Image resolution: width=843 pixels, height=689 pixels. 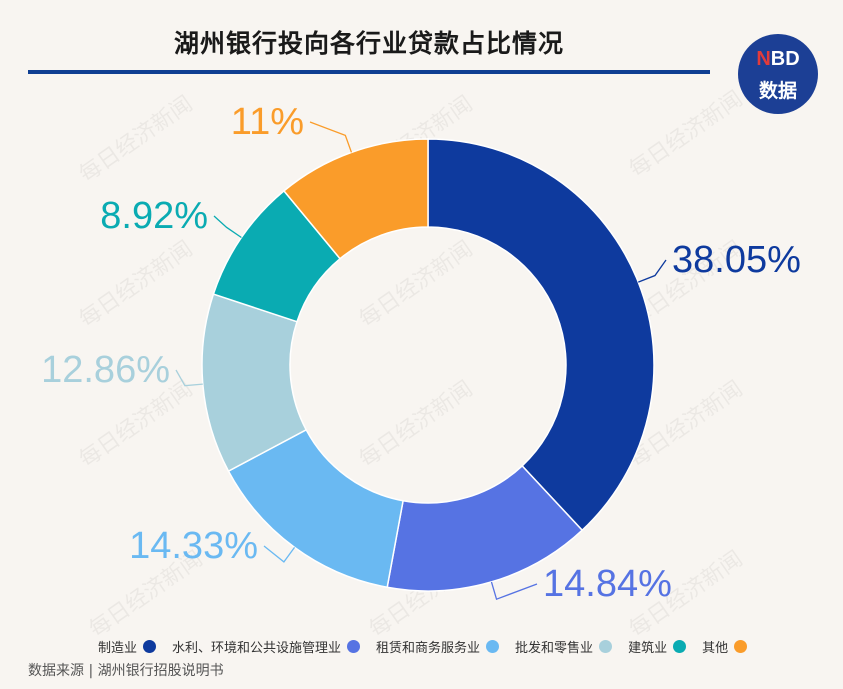 What do you see at coordinates (126, 671) in the screenshot?
I see `data-source: 数据来源 | 湖州银行招股说明书` at bounding box center [126, 671].